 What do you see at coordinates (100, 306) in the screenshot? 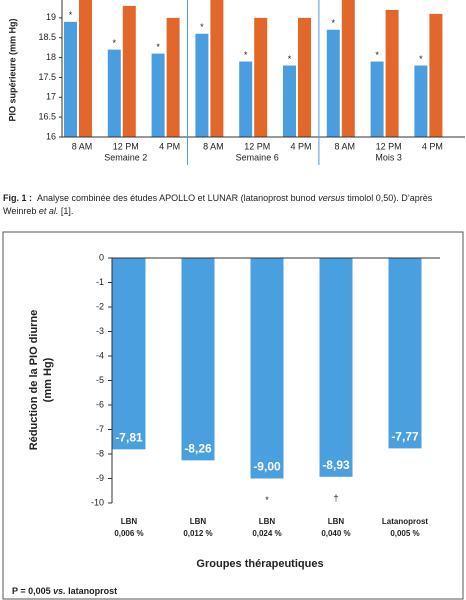
I see `y-tick-label: -2` at bounding box center [100, 306].